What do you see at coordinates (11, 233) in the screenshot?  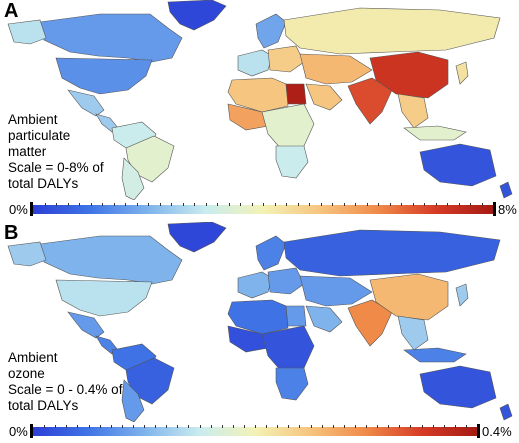 I see `panel-letter: B` at bounding box center [11, 233].